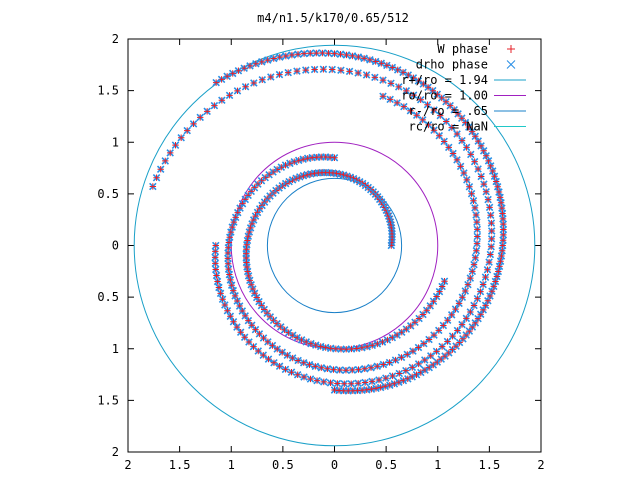 This screenshot has height=480, width=640. I want to click on y-tick-label: 1.5, so click(108, 400).